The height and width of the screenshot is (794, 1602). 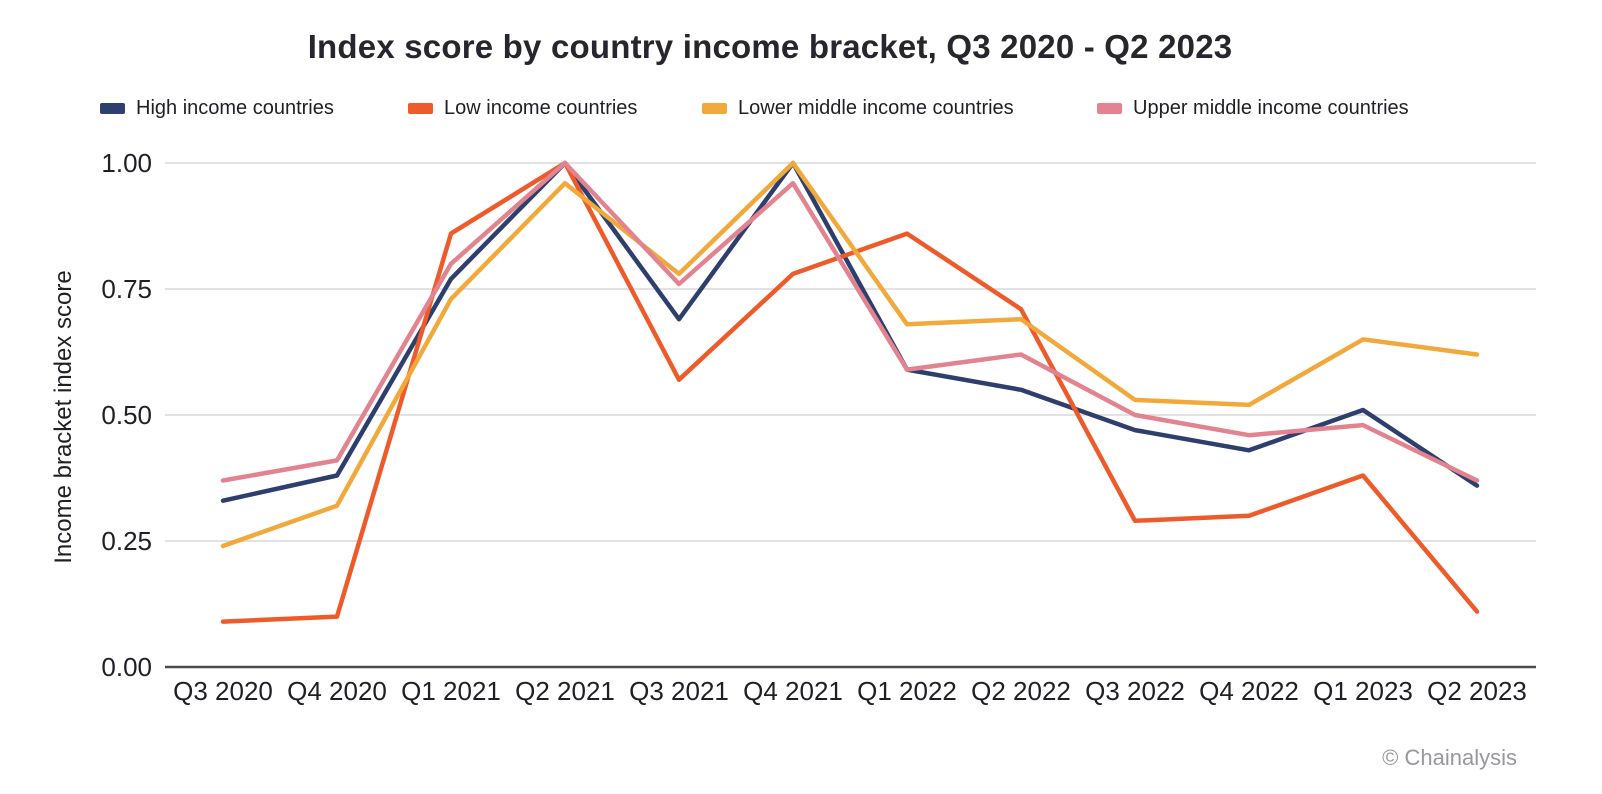 I want to click on x-tick-label: Q4 2020, so click(x=337, y=691).